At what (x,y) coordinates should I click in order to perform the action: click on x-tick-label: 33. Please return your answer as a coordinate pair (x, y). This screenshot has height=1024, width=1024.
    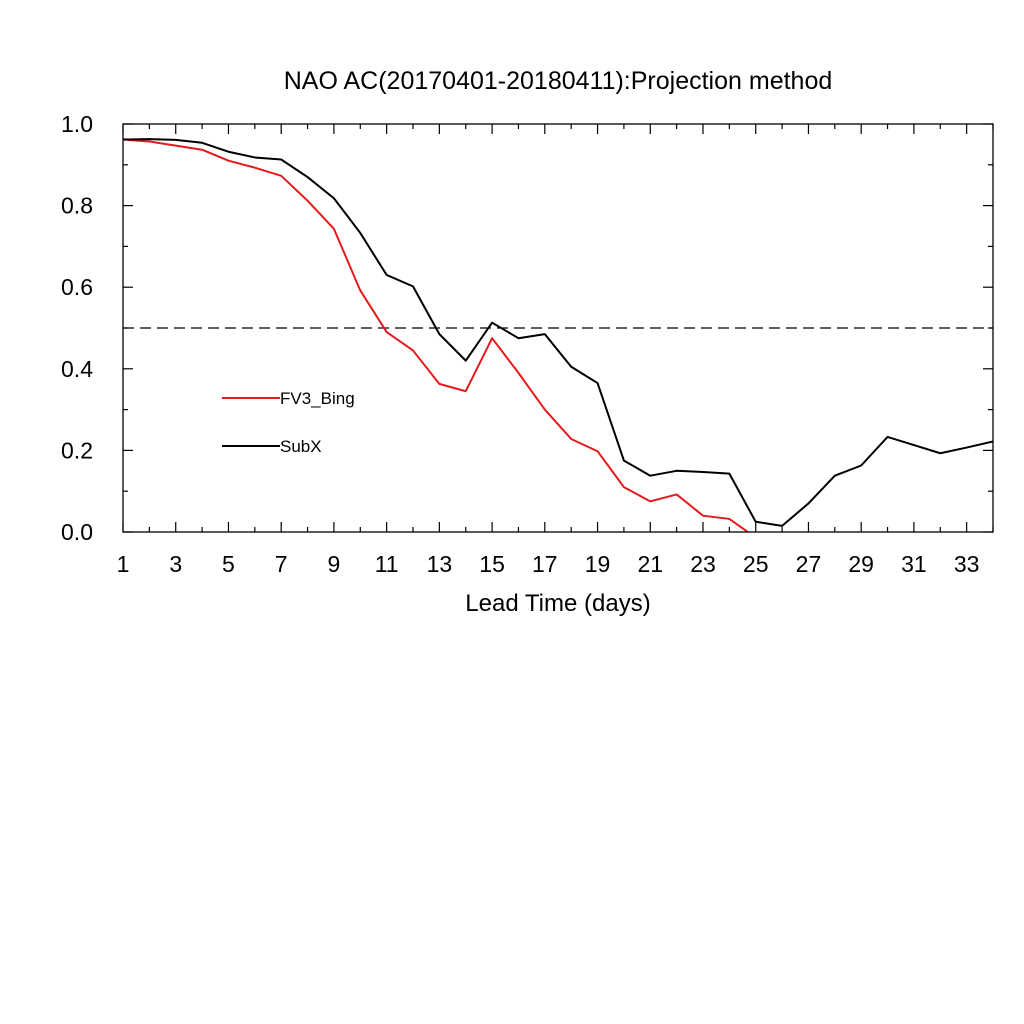
    Looking at the image, I should click on (967, 564).